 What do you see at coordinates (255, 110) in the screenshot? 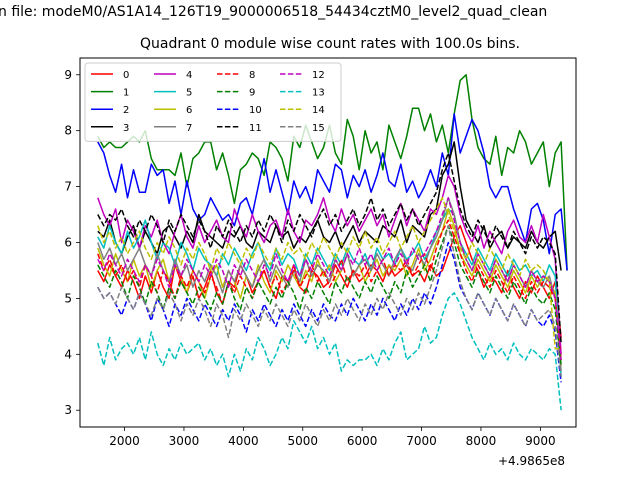
I see `legend-label-10: 10` at bounding box center [255, 110].